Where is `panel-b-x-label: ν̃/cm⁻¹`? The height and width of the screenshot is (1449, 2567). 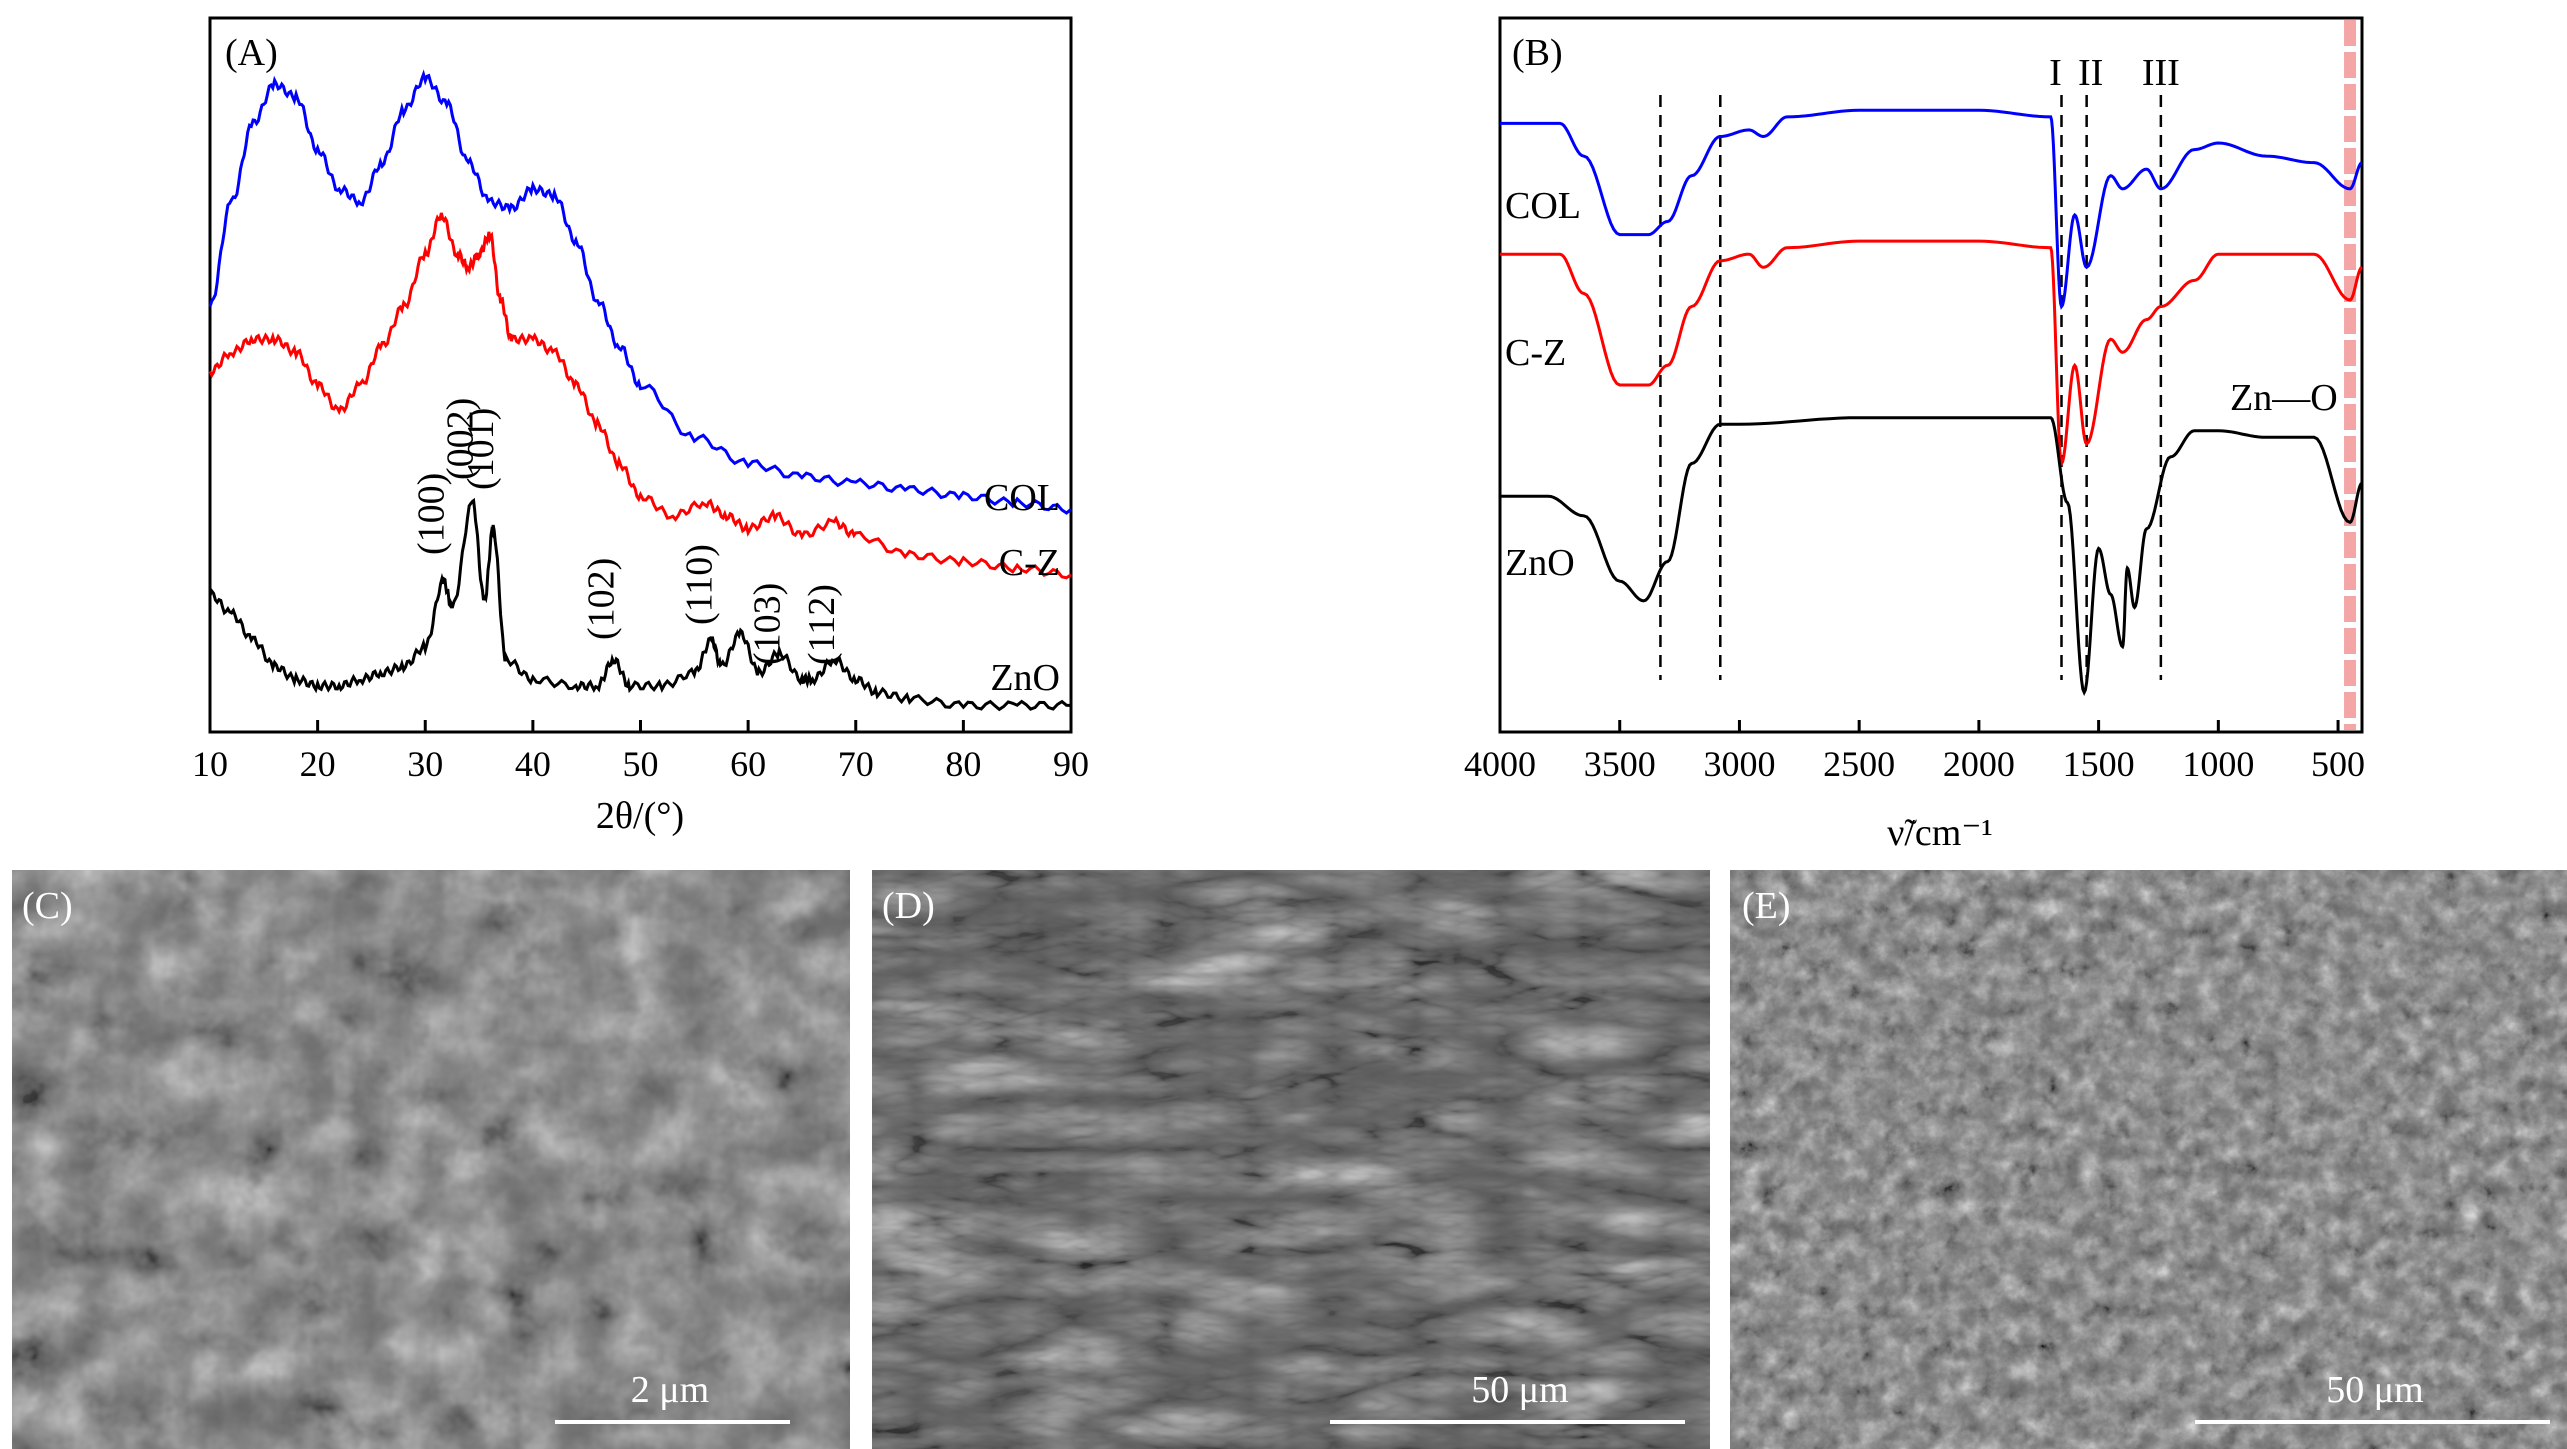 panel-b-x-label: ν̃/cm⁻¹ is located at coordinates (1940, 833).